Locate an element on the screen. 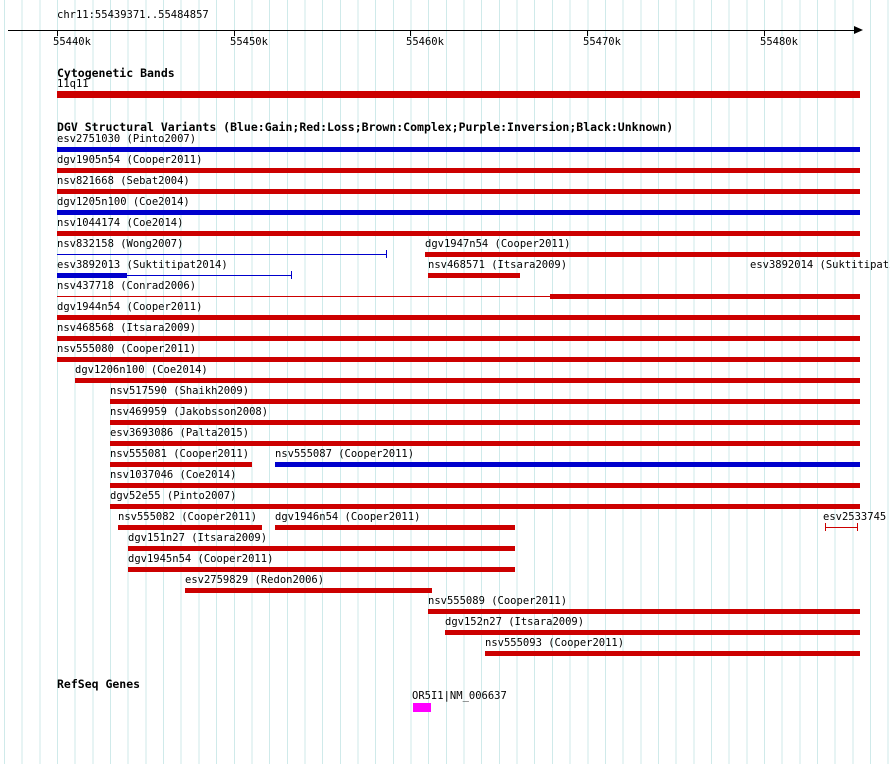 The image size is (890, 764). variant-label: dgv151n27 (Itsara2009) is located at coordinates (198, 538).